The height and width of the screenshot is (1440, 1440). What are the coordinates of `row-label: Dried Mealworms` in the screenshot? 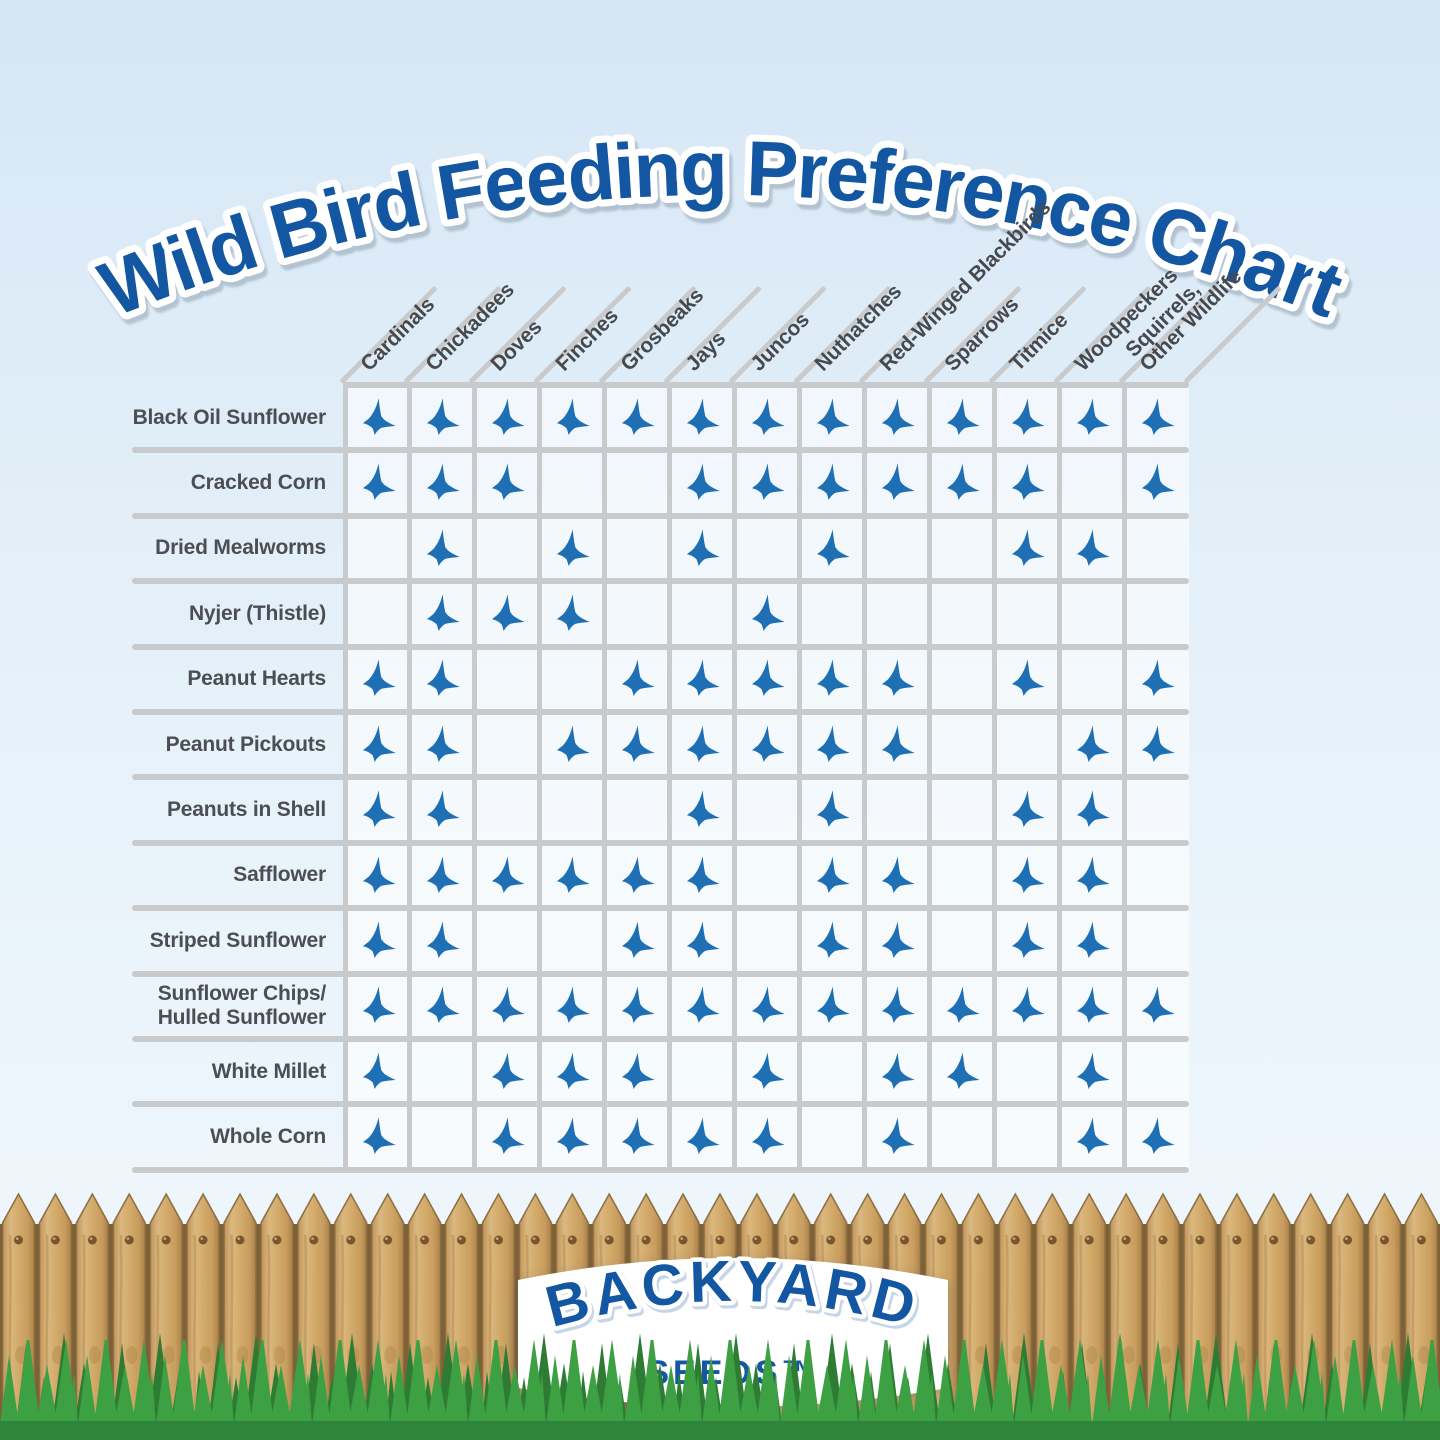 It's located at (240, 548).